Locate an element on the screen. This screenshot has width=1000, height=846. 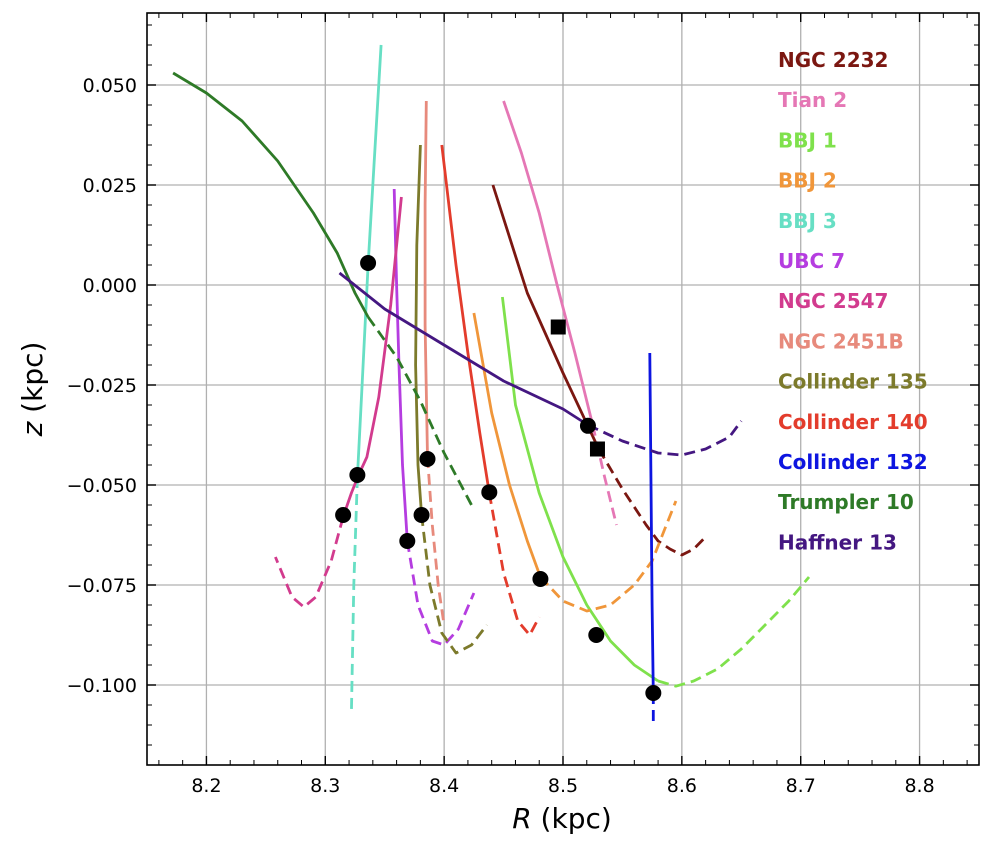
x-tick-label: 8.5 is located at coordinates (563, 786).